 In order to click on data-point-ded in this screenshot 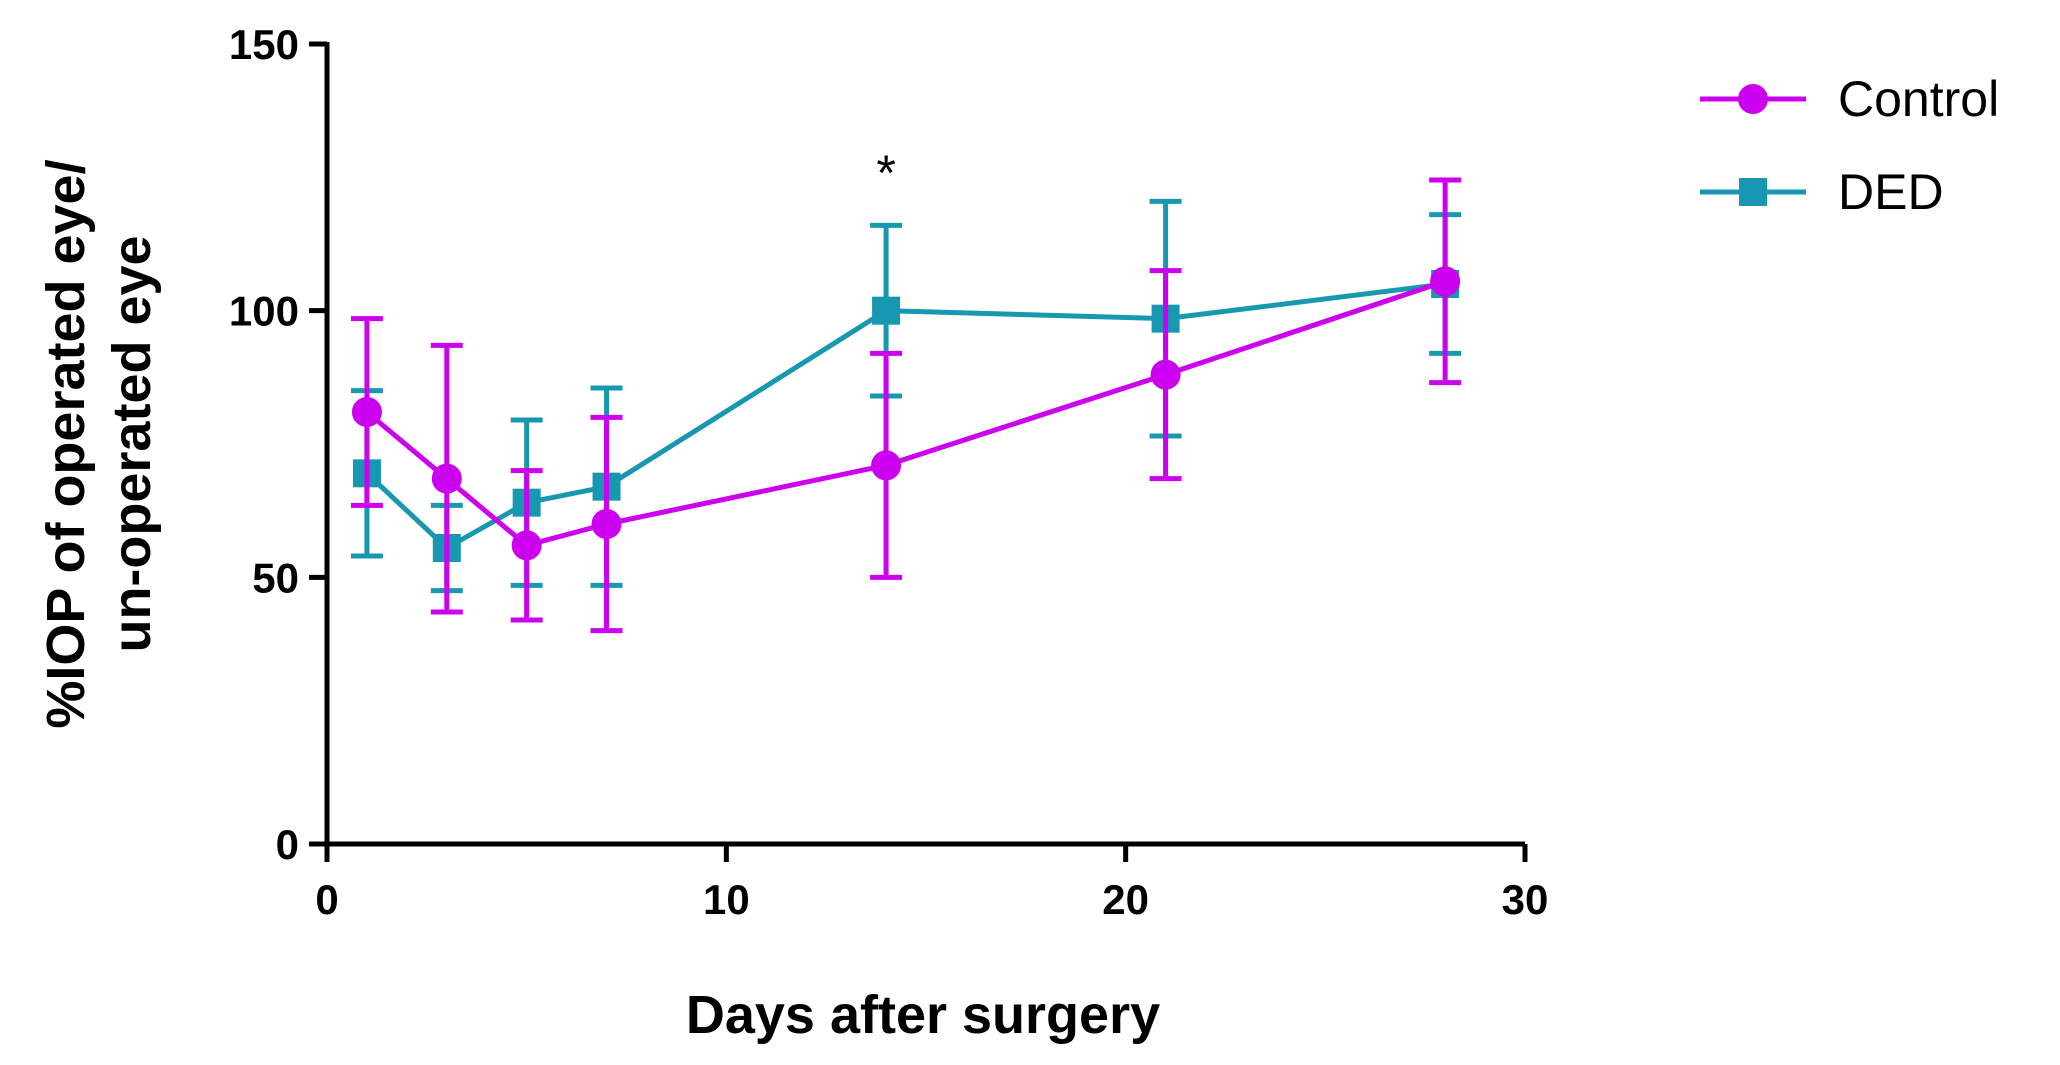, I will do `click(886, 310)`.